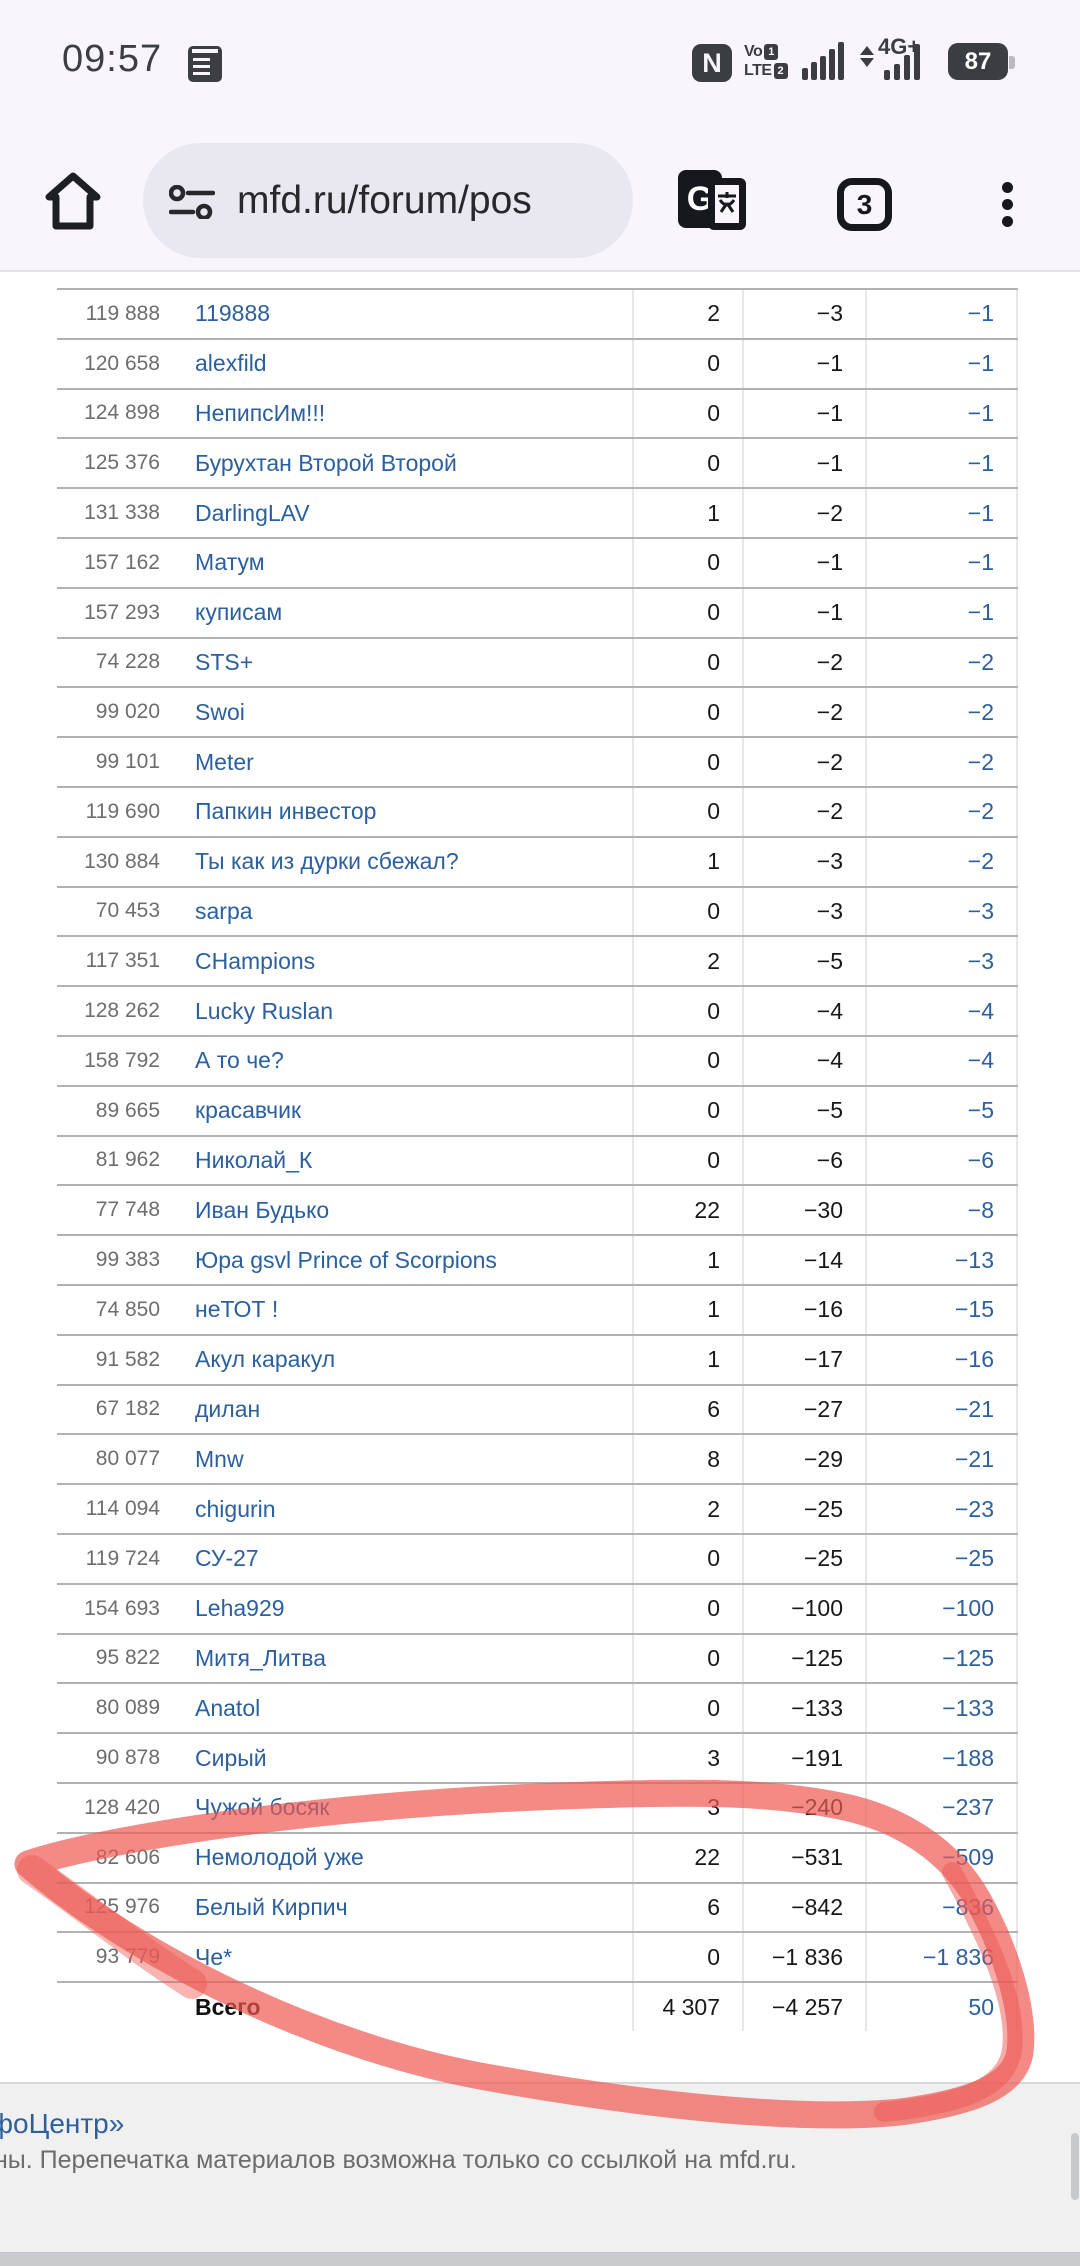 The height and width of the screenshot is (2266, 1080). I want to click on user-link: Lucky Ruslan, so click(264, 1010).